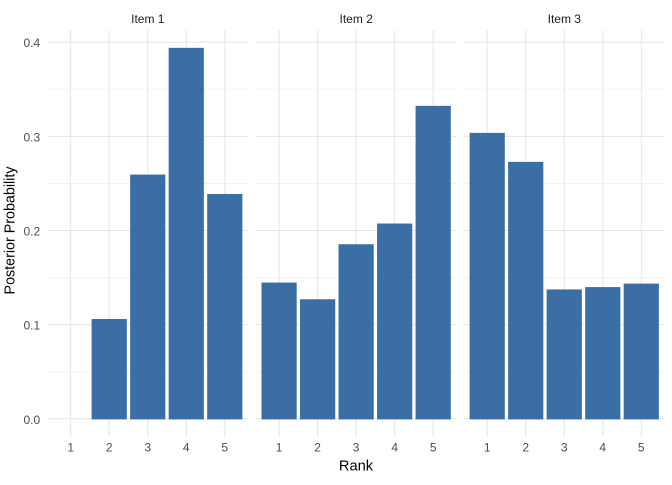 The height and width of the screenshot is (485, 672). Describe the element at coordinates (32, 43) in the screenshot. I see `svg-text: 0.4` at that location.